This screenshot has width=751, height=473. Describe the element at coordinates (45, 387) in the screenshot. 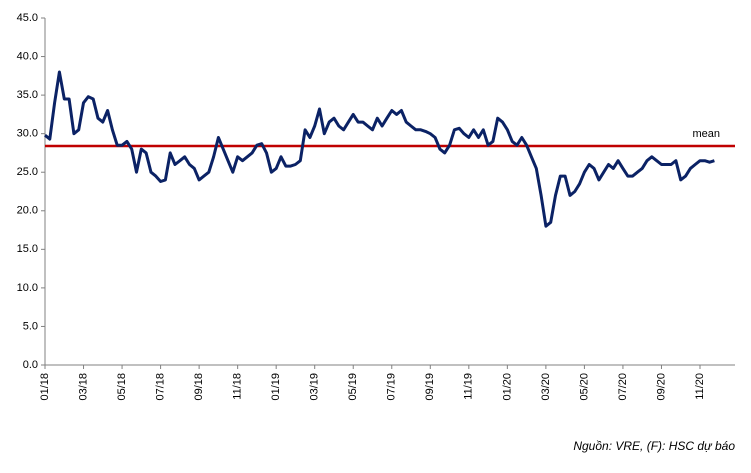

I see `x-tick-label: 01/18` at that location.